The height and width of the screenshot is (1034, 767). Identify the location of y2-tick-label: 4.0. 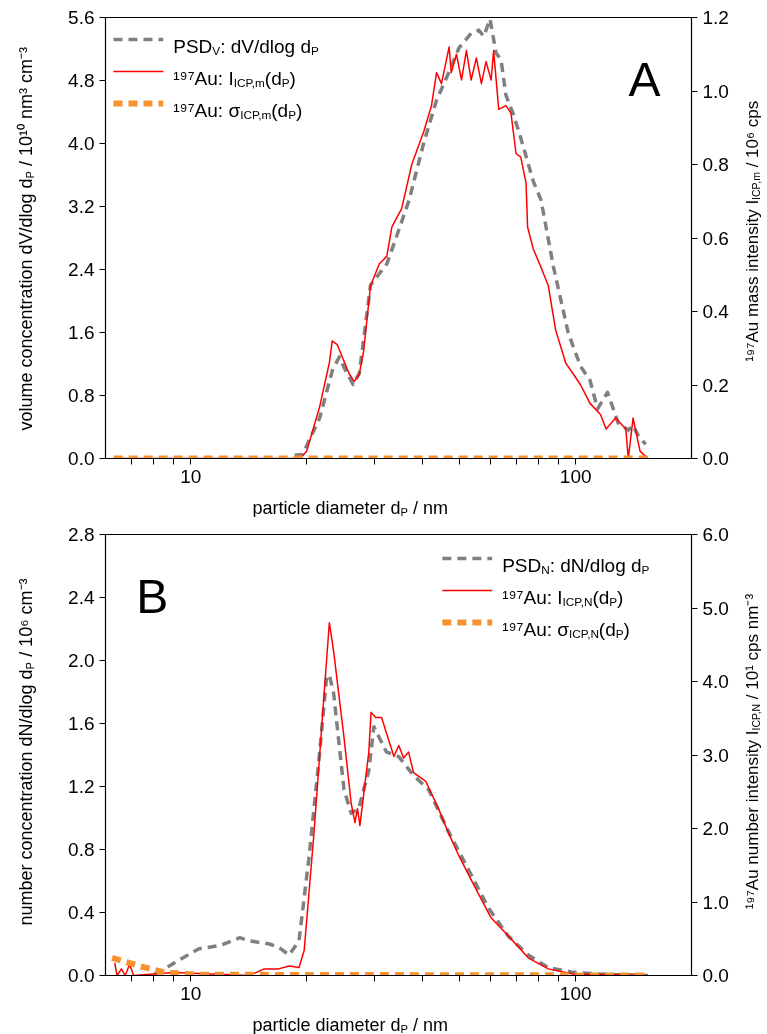
(715, 681).